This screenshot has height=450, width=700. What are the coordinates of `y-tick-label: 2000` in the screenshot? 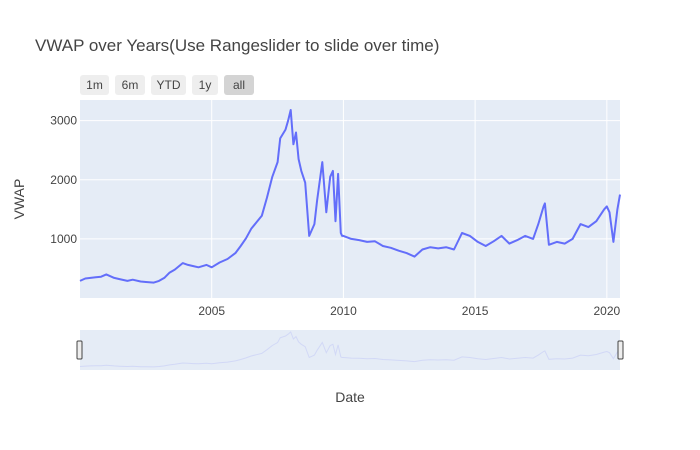 It's located at (63, 180).